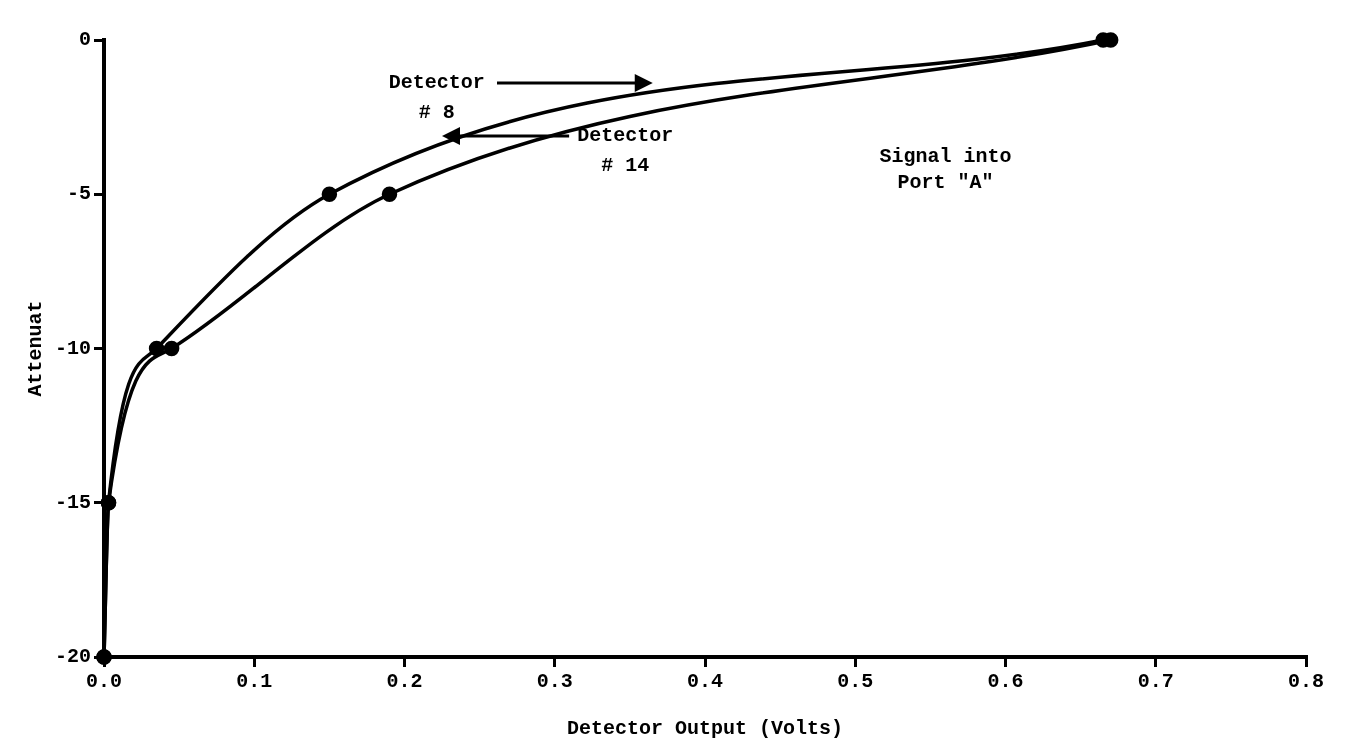 Image resolution: width=1346 pixels, height=755 pixels. I want to click on x-tick-label: 0.8, so click(1306, 682).